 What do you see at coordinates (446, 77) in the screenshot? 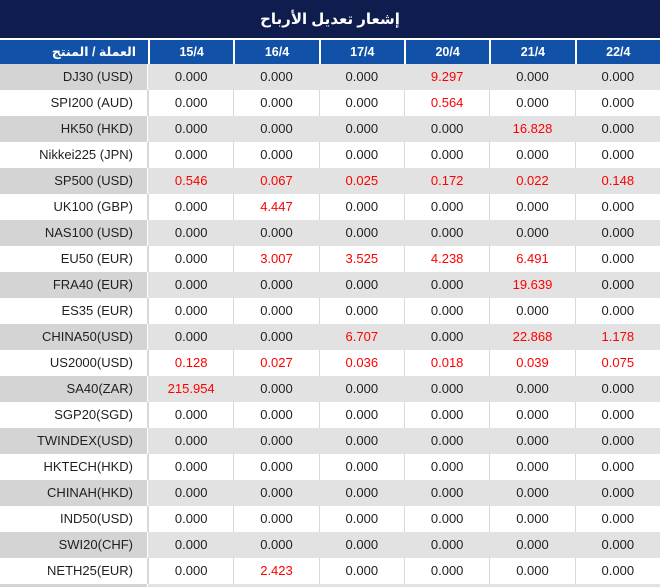
I see `value-cell: 9.297` at bounding box center [446, 77].